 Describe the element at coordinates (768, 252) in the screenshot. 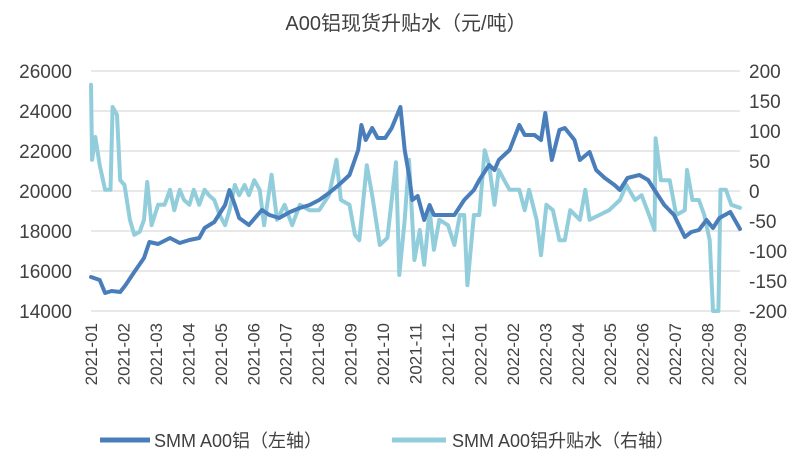

I see `right-axis-tick-label: -100` at that location.